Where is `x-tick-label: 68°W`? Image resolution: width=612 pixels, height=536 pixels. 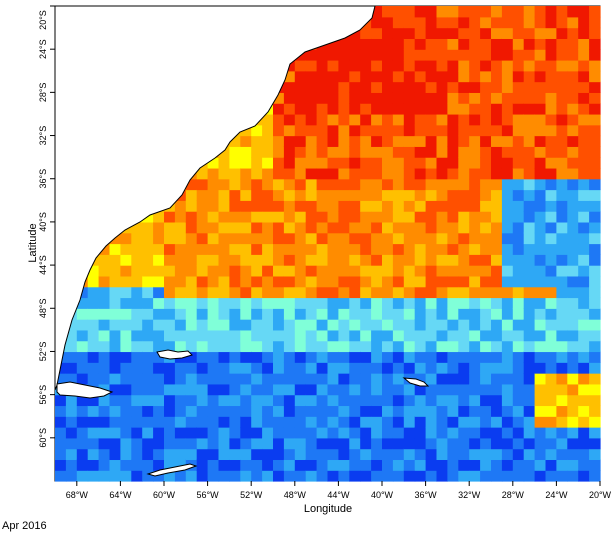
x-tick-label: 68°W is located at coordinates (77, 495).